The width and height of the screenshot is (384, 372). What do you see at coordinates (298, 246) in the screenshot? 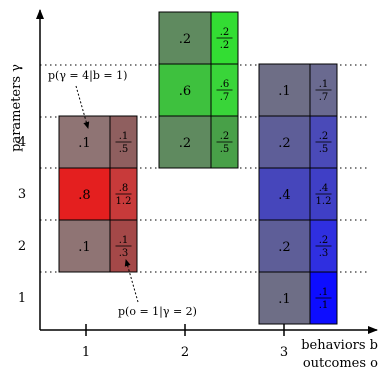
I see `cell-b3-gamma2: .2 .2 .3` at bounding box center [298, 246].